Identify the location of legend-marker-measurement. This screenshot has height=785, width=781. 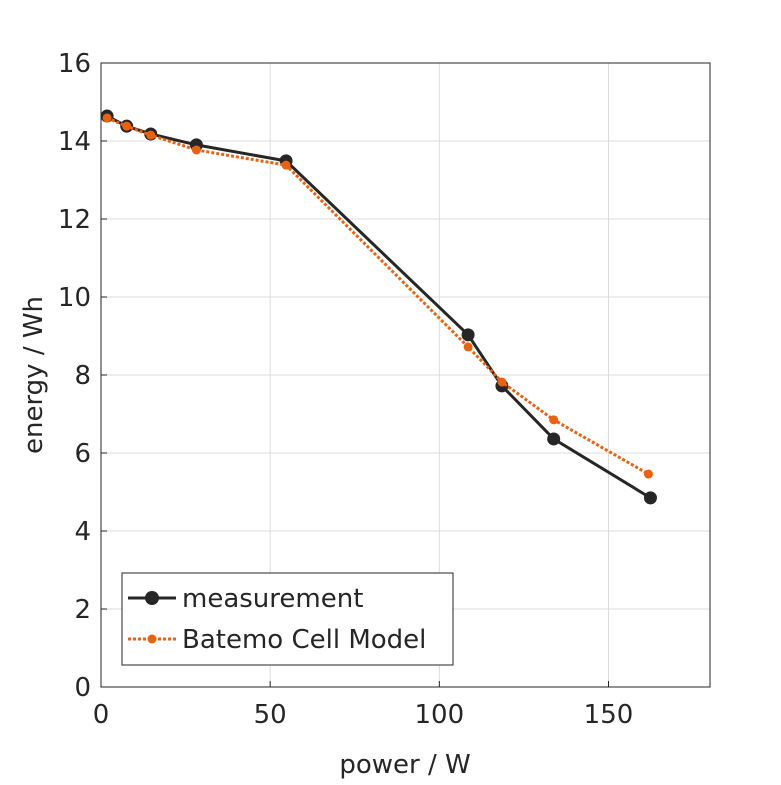
(152, 598).